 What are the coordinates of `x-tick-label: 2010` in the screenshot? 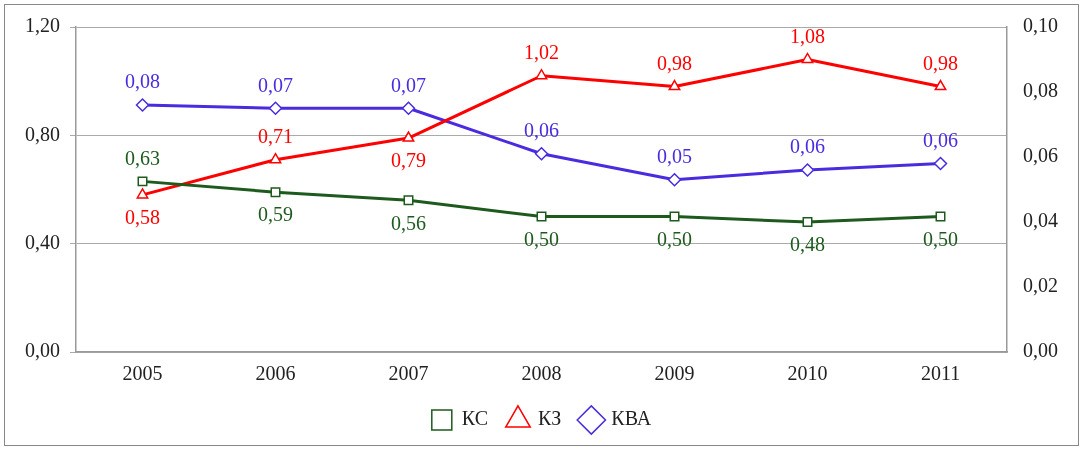 It's located at (807, 373).